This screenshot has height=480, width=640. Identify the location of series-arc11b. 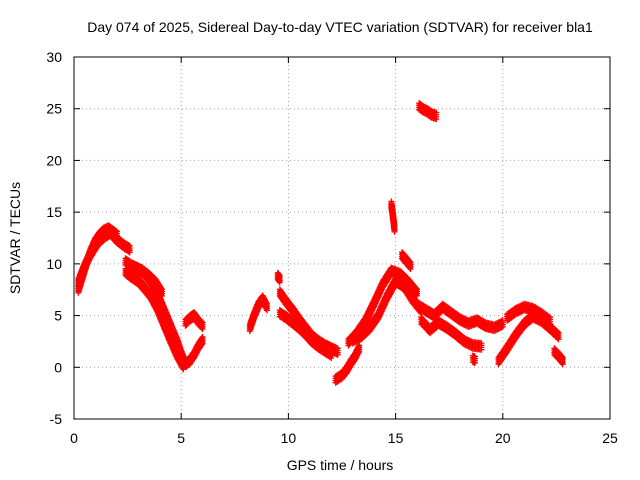
(528, 313).